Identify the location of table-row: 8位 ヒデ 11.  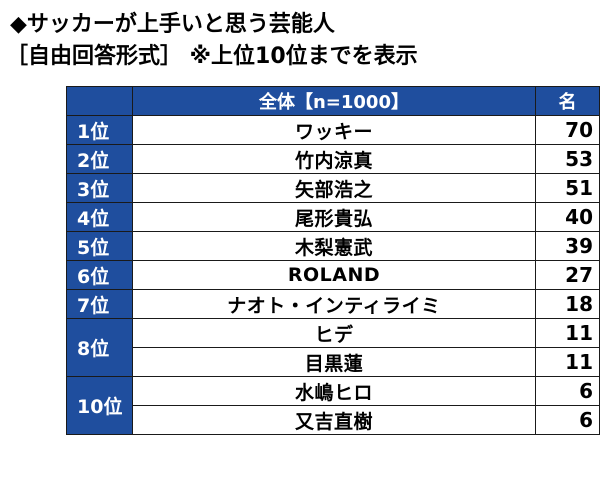
(333, 347).